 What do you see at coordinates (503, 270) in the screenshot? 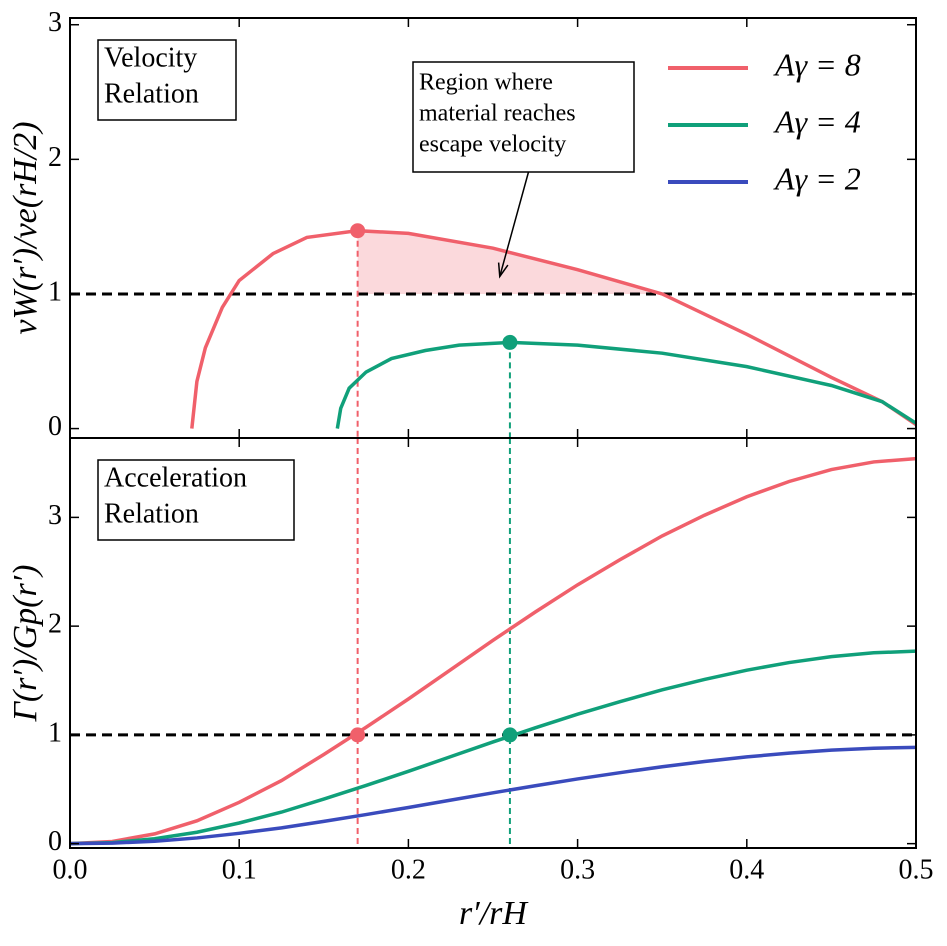
I see `arrow-head` at bounding box center [503, 270].